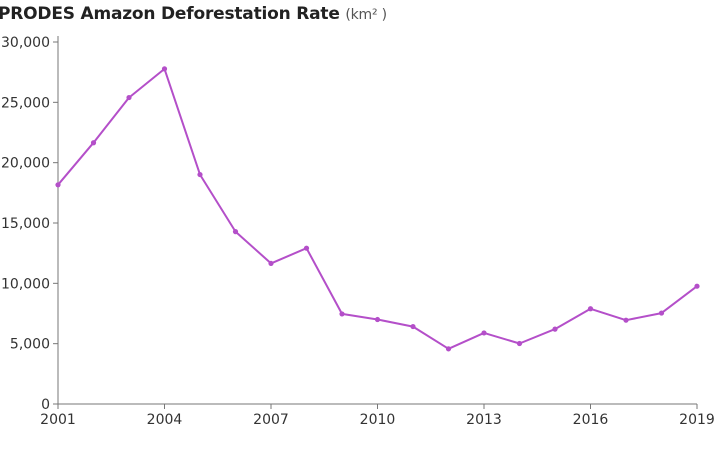 The height and width of the screenshot is (450, 720). What do you see at coordinates (484, 420) in the screenshot?
I see `x-tick-label: 2013` at bounding box center [484, 420].